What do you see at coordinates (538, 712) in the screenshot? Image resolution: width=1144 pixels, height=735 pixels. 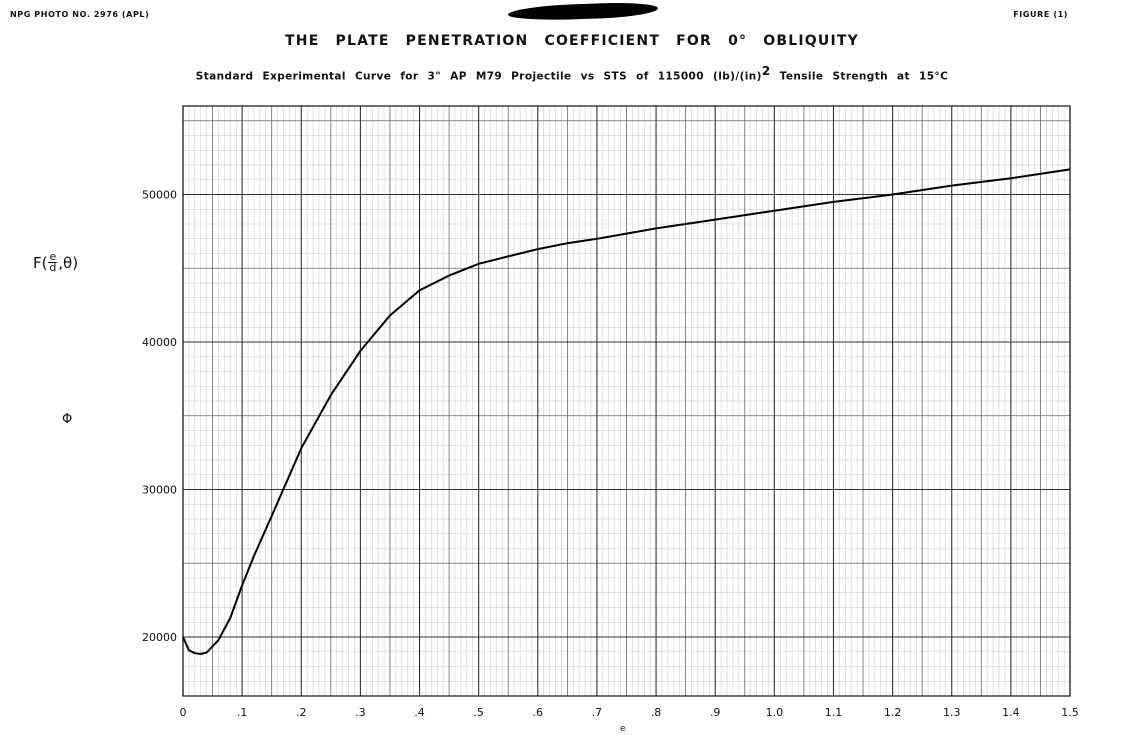 I see `x-tick-label: .6` at bounding box center [538, 712].